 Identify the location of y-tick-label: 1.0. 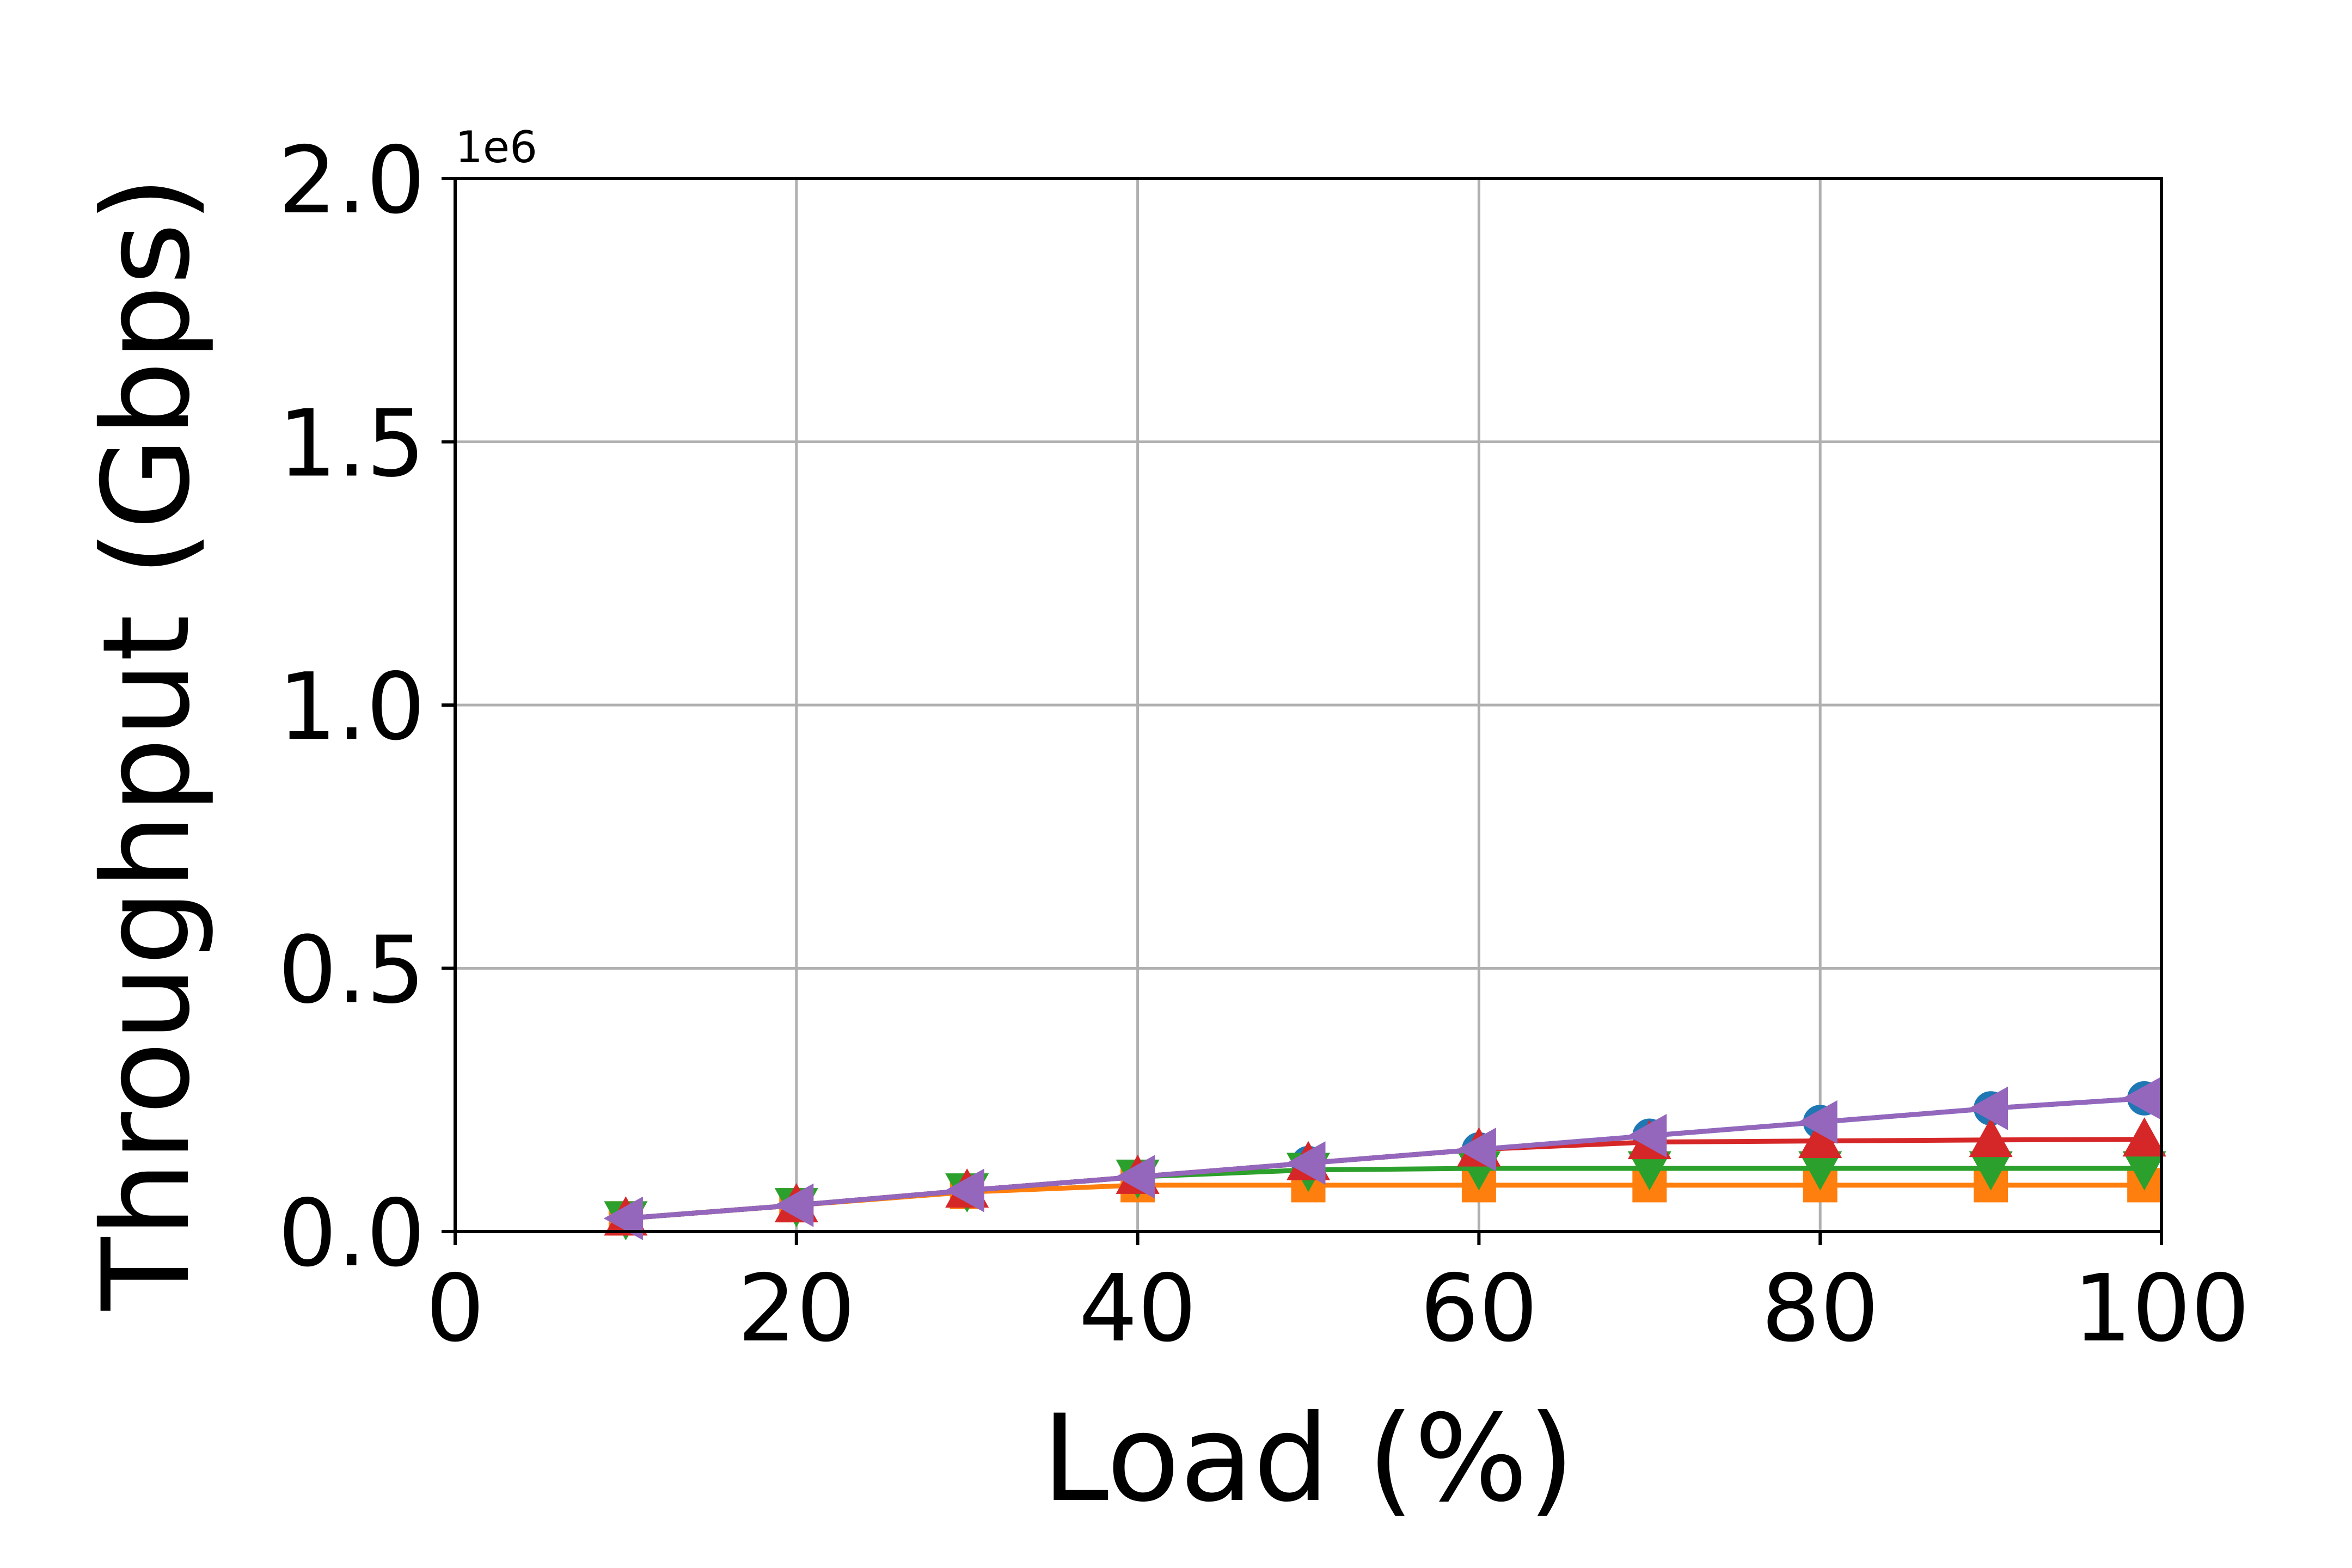
(351, 707).